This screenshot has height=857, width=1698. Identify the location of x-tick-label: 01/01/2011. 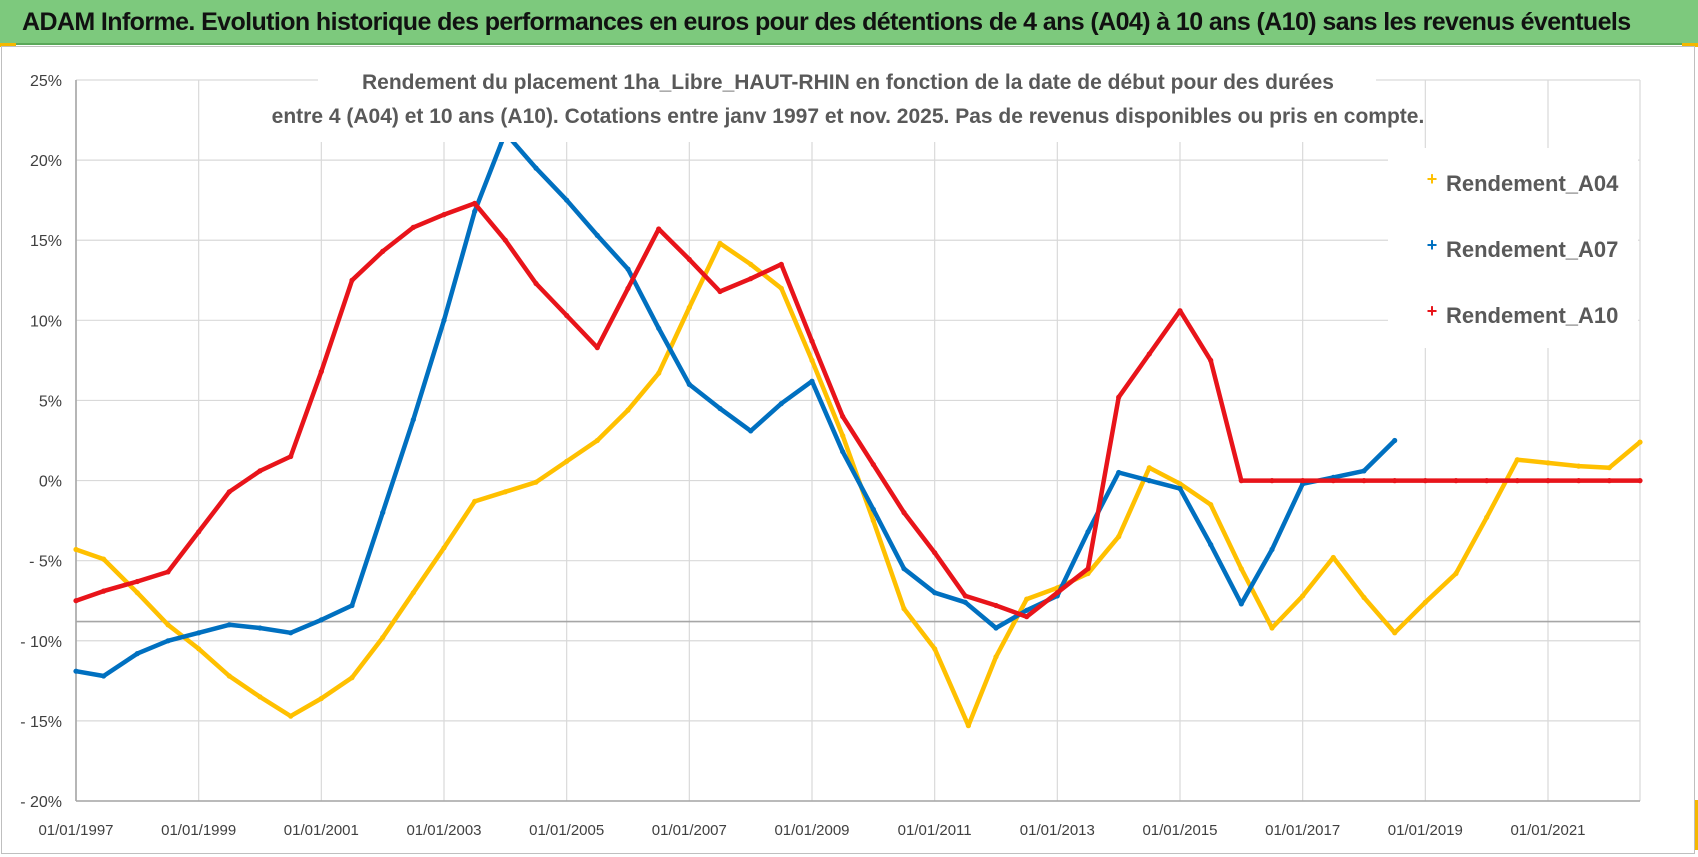
(935, 830).